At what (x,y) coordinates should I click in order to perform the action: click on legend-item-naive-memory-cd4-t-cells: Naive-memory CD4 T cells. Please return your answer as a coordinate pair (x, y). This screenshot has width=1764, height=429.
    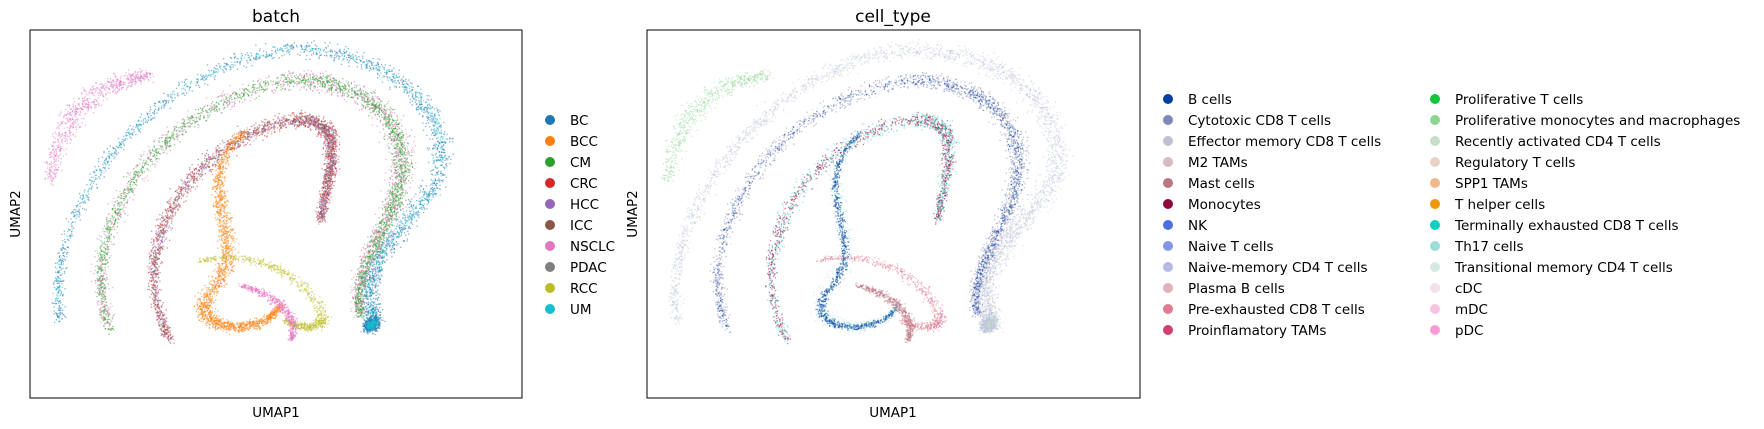
    Looking at the image, I should click on (1265, 268).